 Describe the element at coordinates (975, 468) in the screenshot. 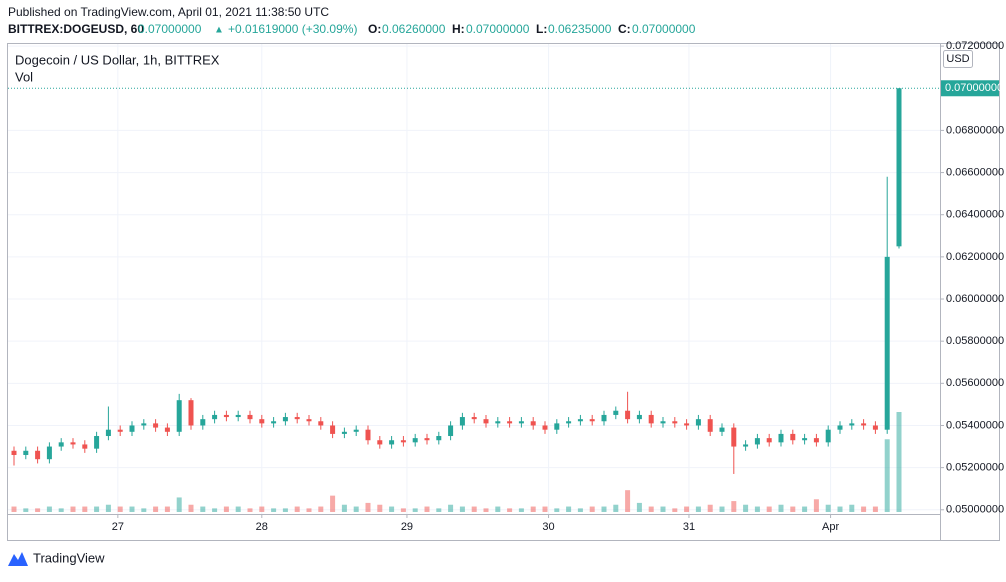

I see `y-tick-label: 0.05200000` at that location.